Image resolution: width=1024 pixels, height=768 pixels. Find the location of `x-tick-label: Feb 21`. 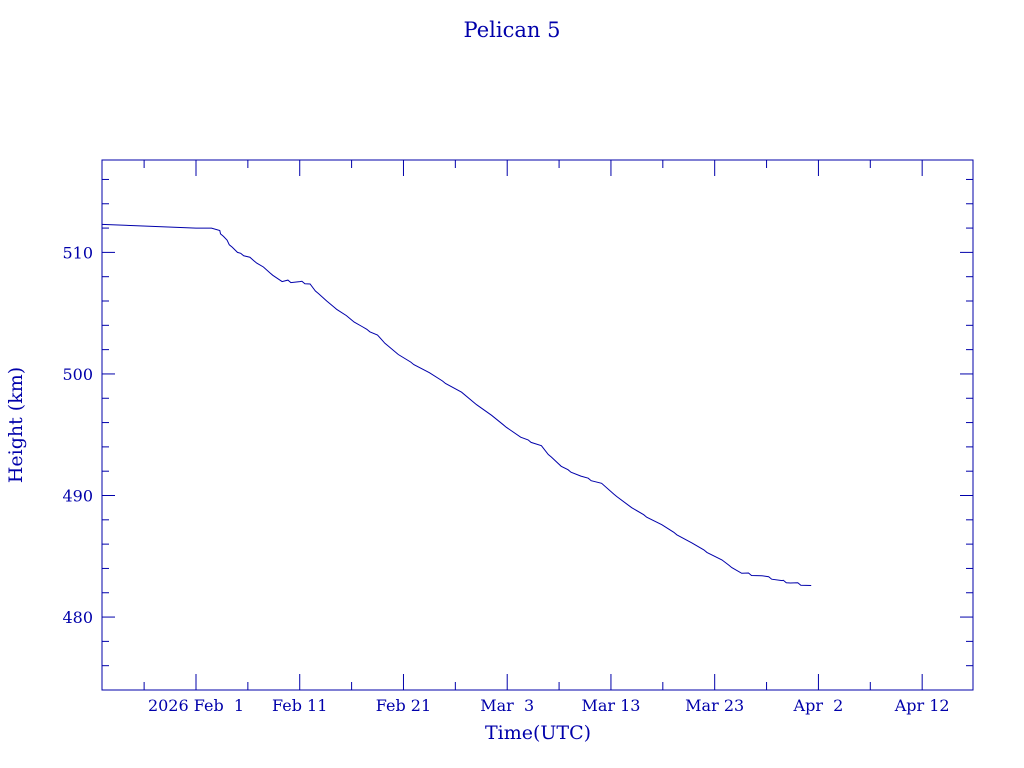

x-tick-label: Feb 21 is located at coordinates (403, 705).